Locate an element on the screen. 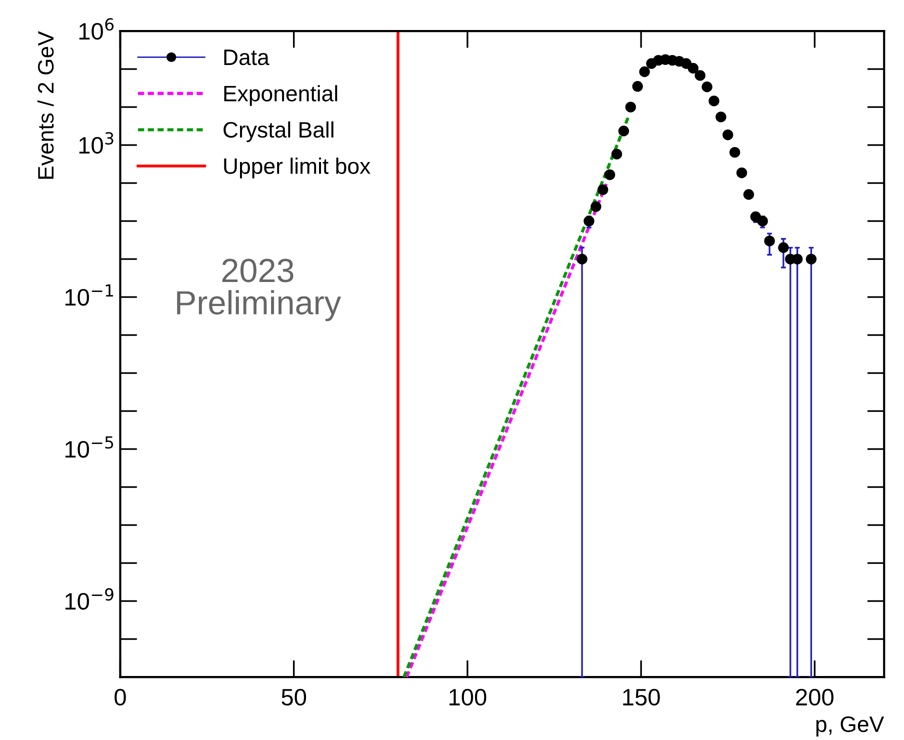  x-tick-label: 0 is located at coordinates (120, 697).